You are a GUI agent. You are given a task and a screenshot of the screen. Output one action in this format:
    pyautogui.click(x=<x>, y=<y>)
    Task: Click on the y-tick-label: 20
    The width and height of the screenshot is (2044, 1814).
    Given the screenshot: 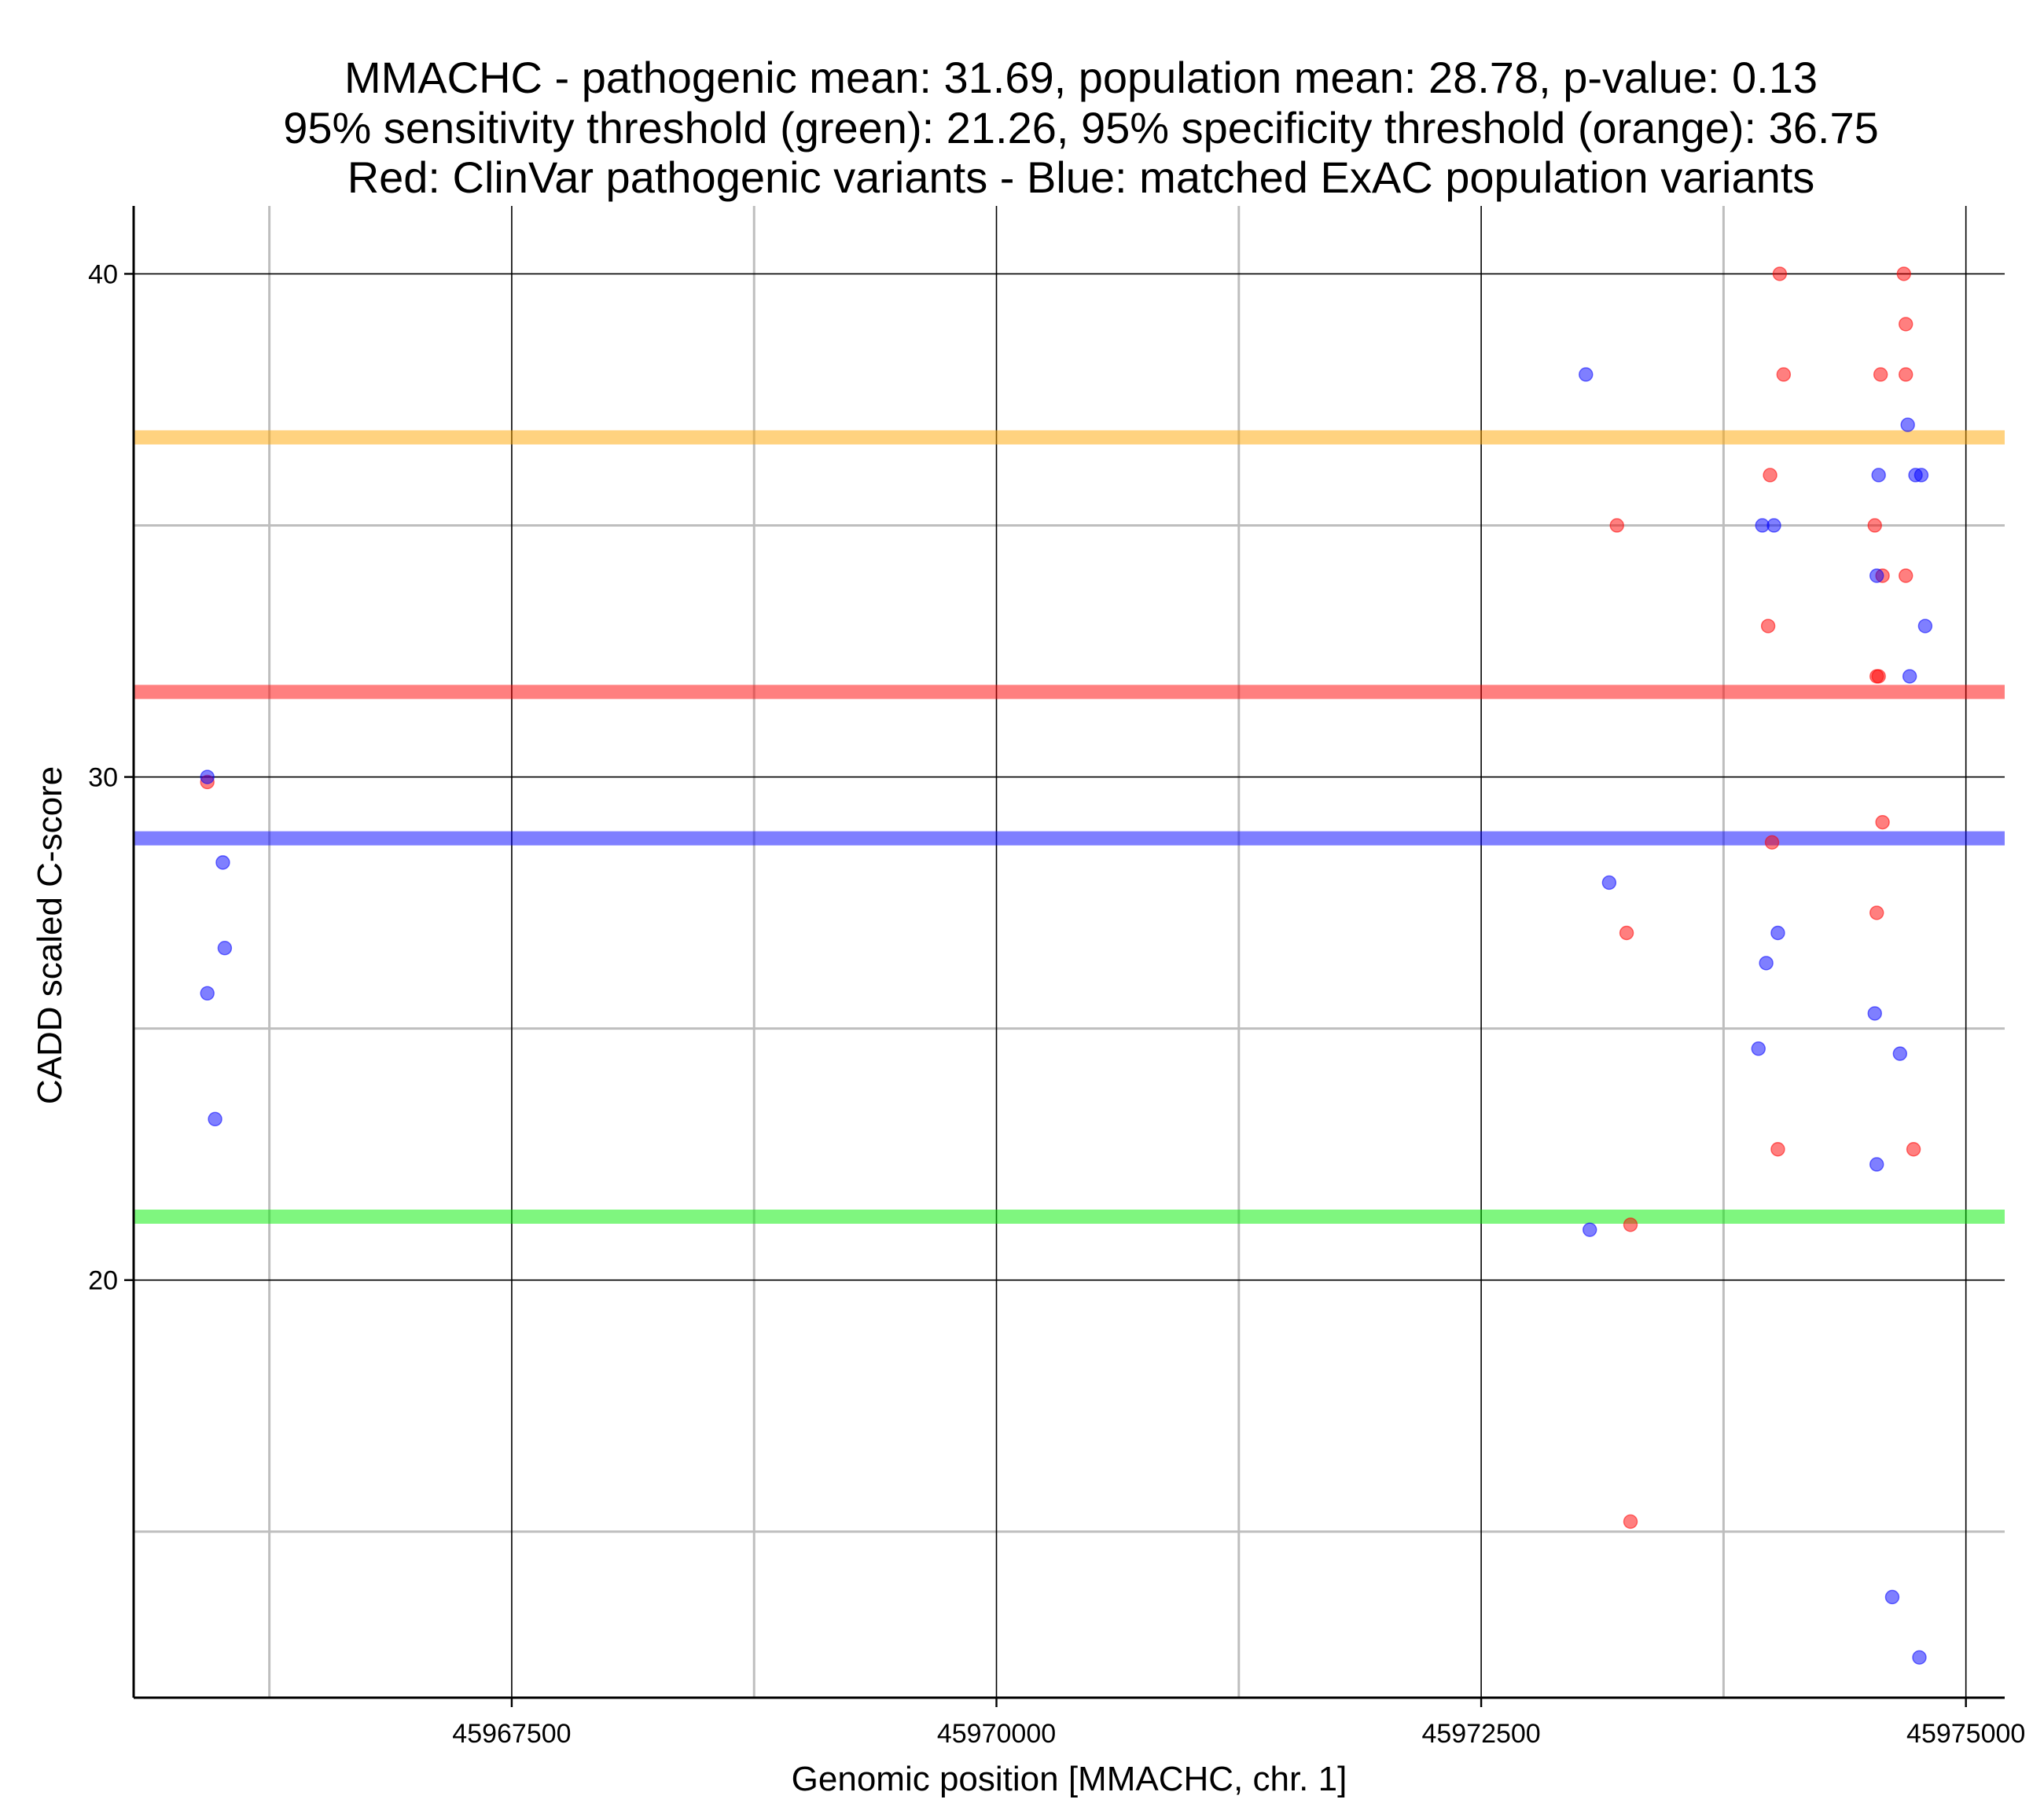 What is the action you would take?
    pyautogui.click(x=103, y=1281)
    